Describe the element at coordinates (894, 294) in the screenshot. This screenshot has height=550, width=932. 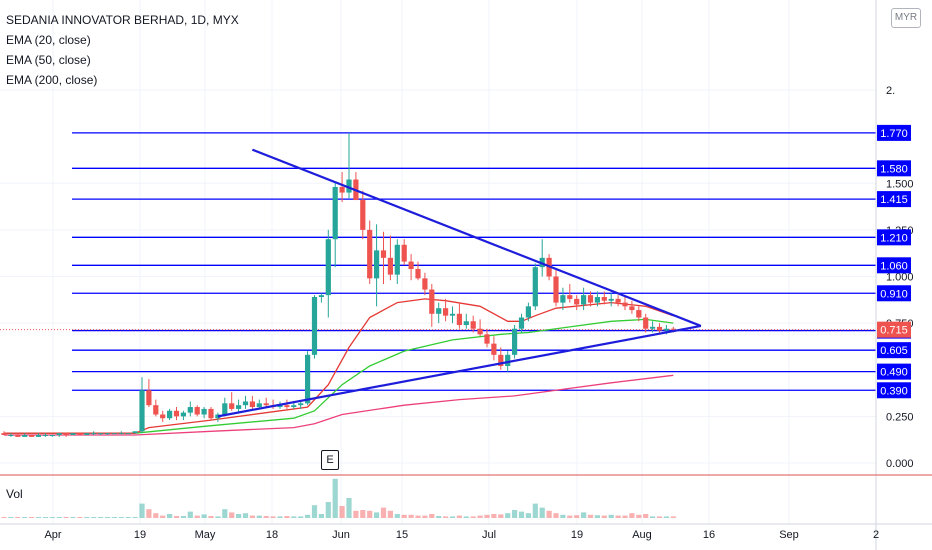
I see `level-badge-text: 0.910` at that location.